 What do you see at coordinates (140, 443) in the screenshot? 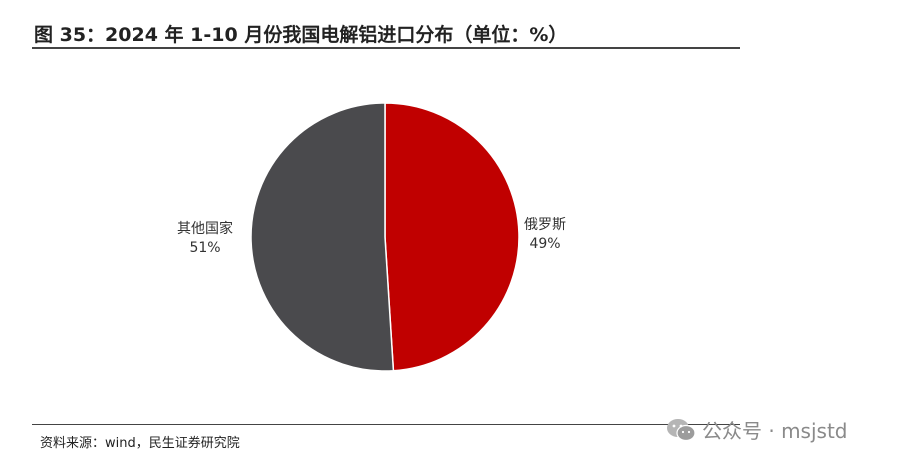
I see `source-note: 资料来源：wind，民生证券研究院` at bounding box center [140, 443].